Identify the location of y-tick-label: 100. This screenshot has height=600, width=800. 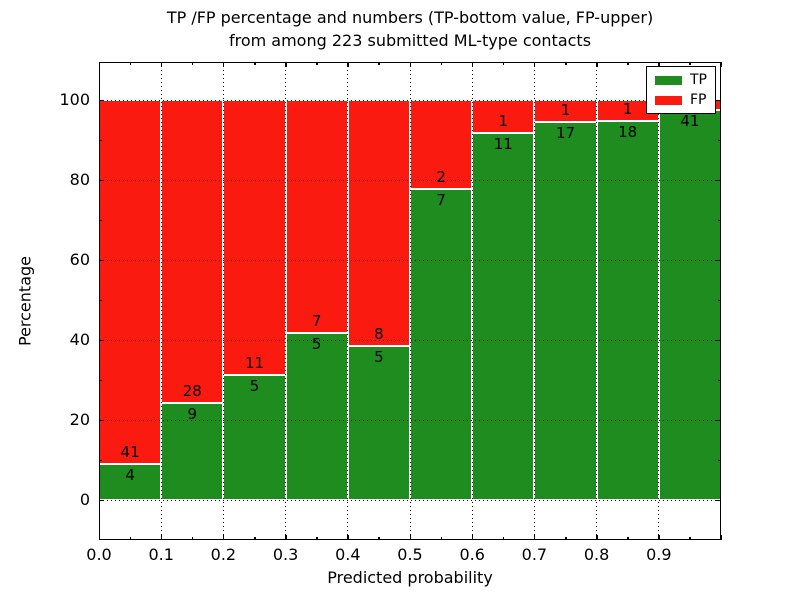
(74, 99).